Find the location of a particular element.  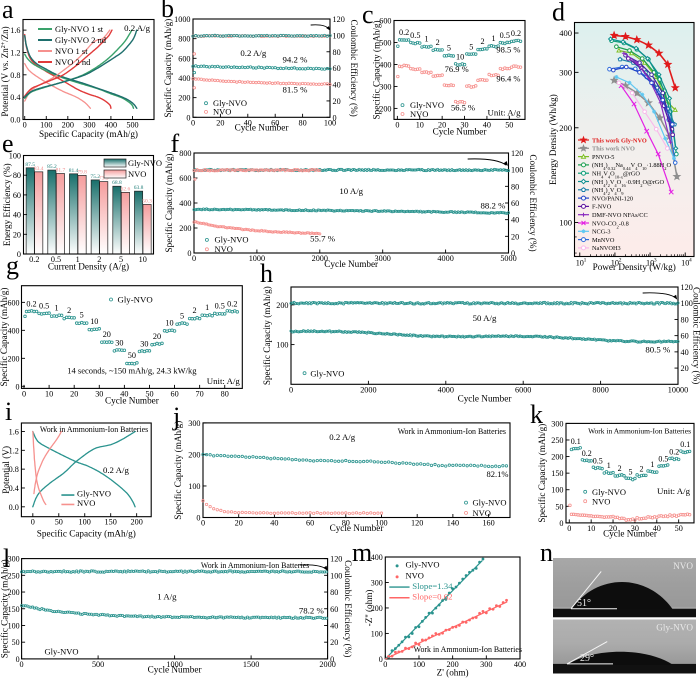

svg-text: 94.2 % is located at coordinates (295, 60).